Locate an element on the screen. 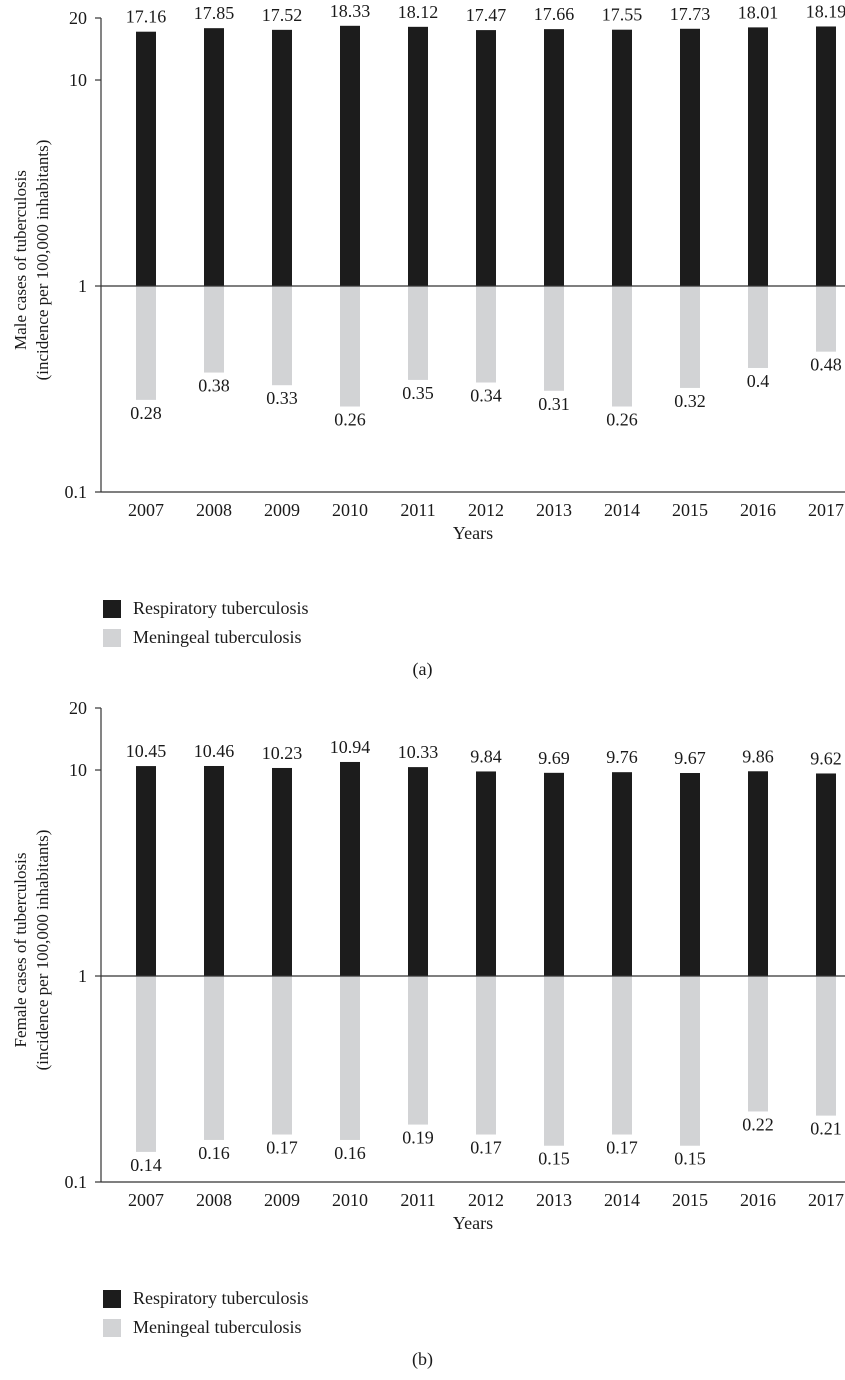 The height and width of the screenshot is (1380, 845). data-label-respiratory: 17.66 is located at coordinates (554, 14).